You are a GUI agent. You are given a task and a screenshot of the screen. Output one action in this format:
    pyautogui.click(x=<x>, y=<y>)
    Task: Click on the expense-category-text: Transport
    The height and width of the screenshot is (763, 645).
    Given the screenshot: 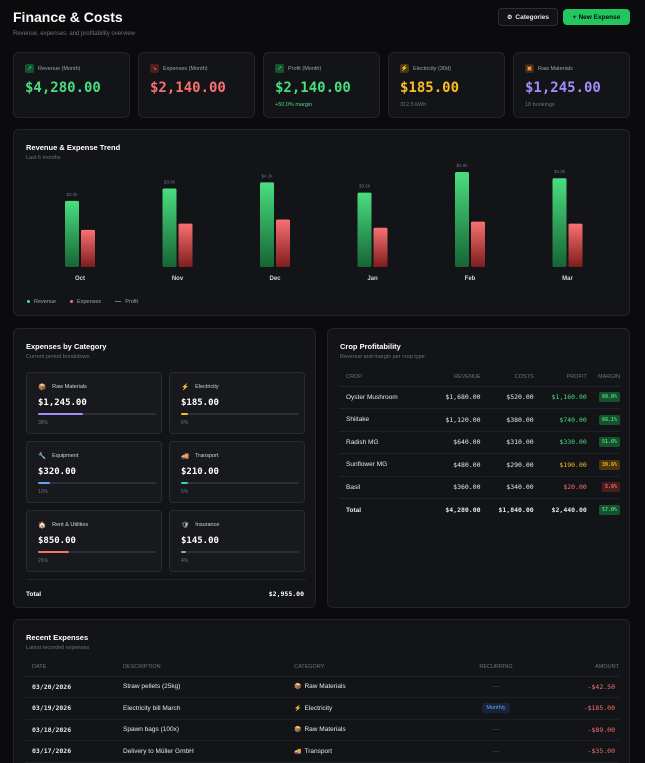 What is the action you would take?
    pyautogui.click(x=318, y=751)
    